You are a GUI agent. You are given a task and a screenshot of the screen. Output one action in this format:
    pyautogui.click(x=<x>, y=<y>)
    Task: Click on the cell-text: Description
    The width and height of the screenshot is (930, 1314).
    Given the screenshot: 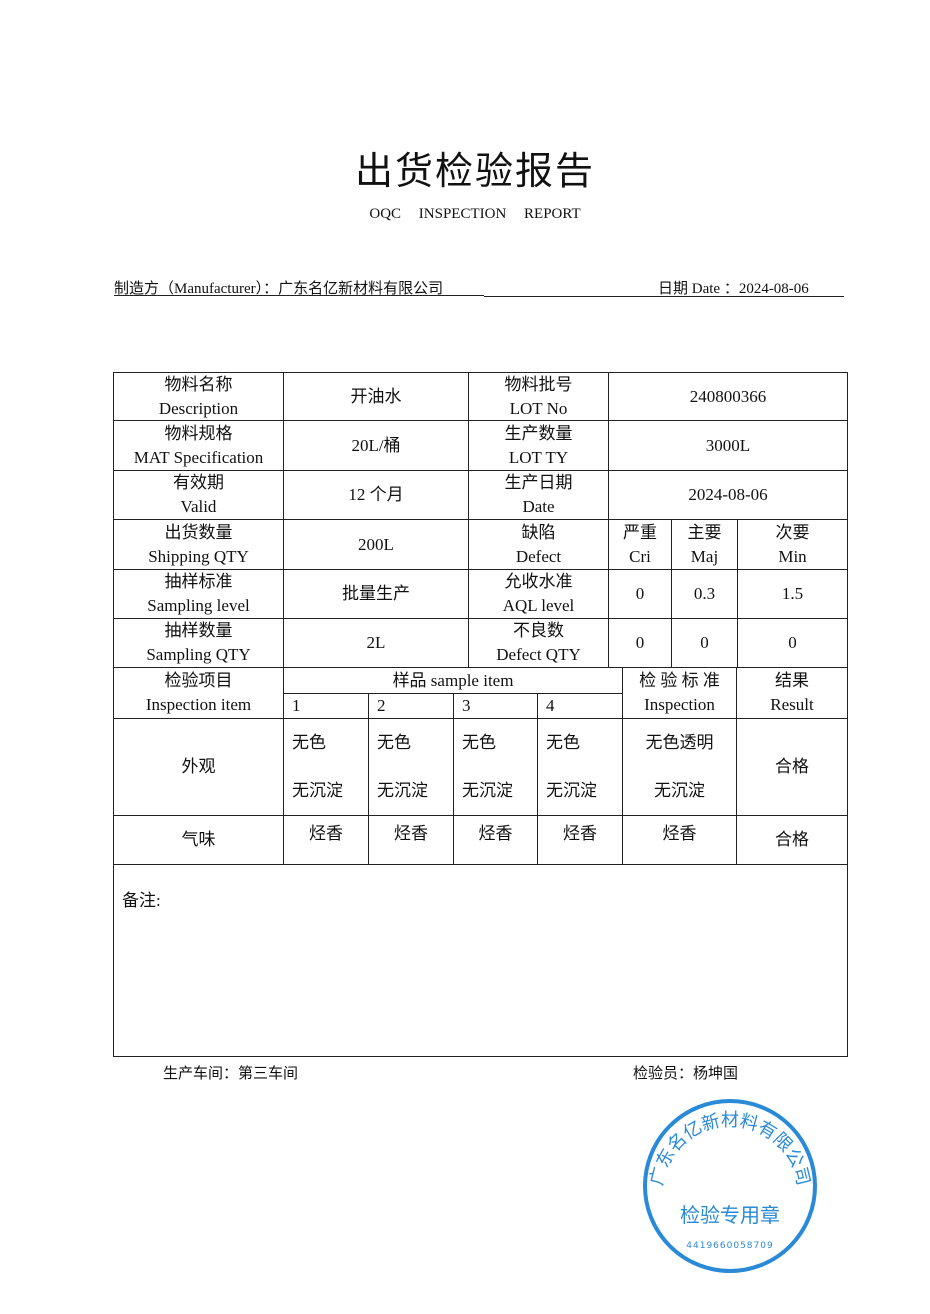 What is the action you would take?
    pyautogui.click(x=198, y=408)
    